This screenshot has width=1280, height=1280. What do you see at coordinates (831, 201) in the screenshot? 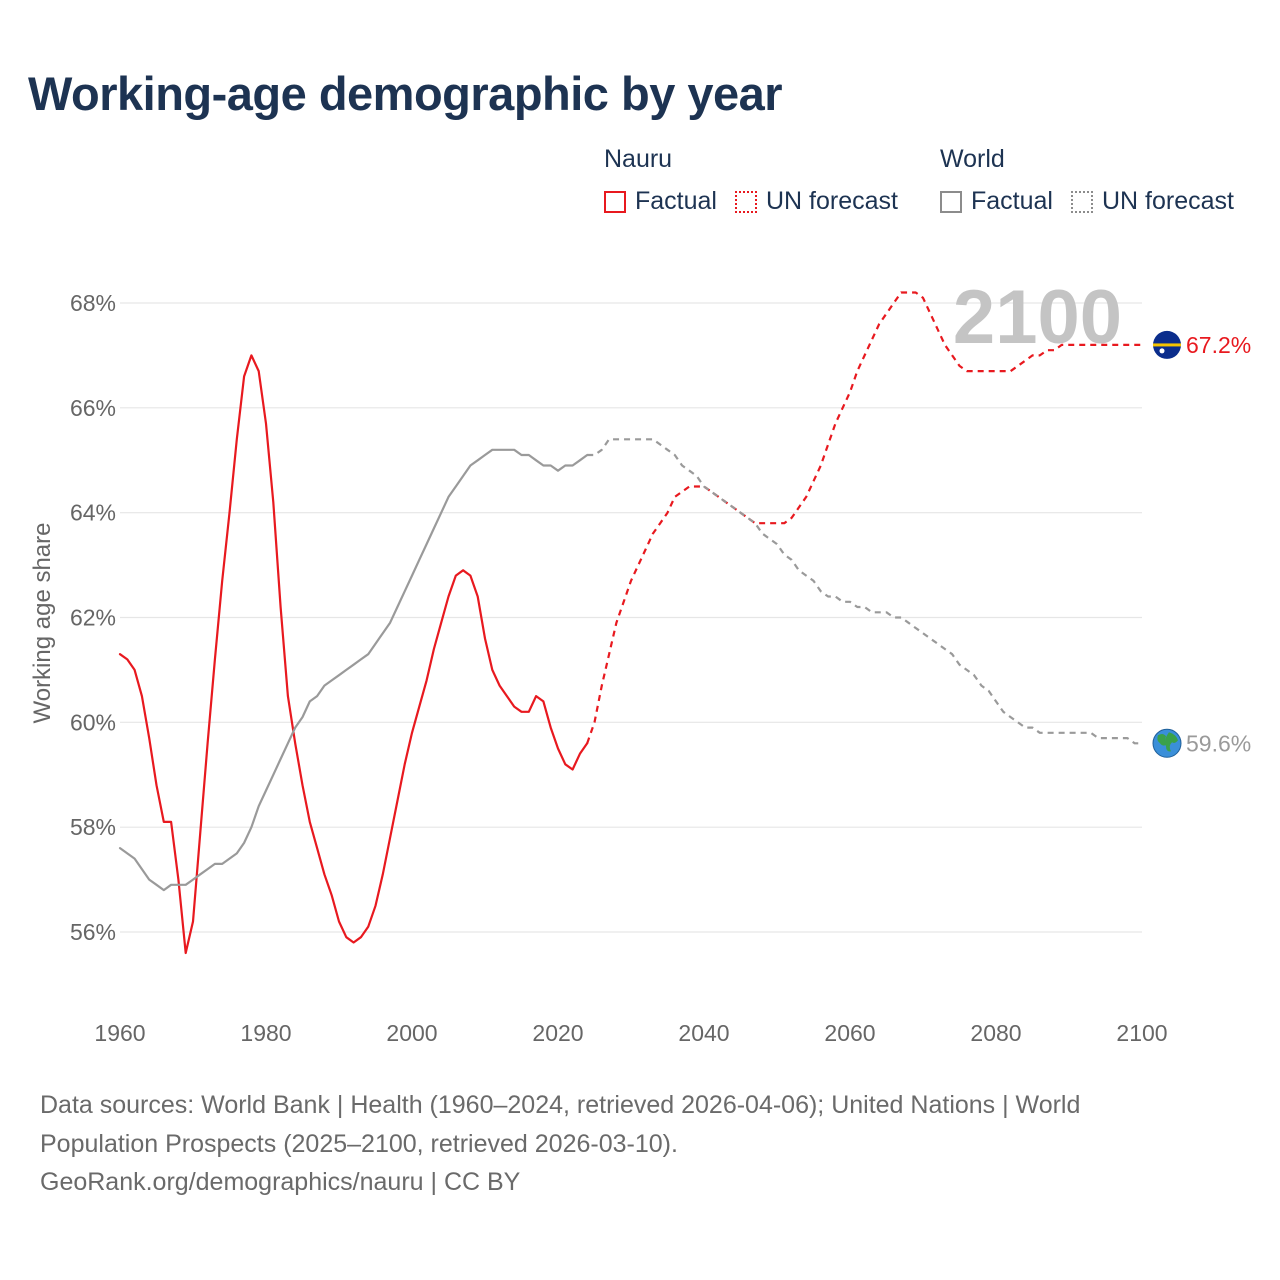
I see `legend-nauru-forecast-label: UN forecast` at bounding box center [831, 201].